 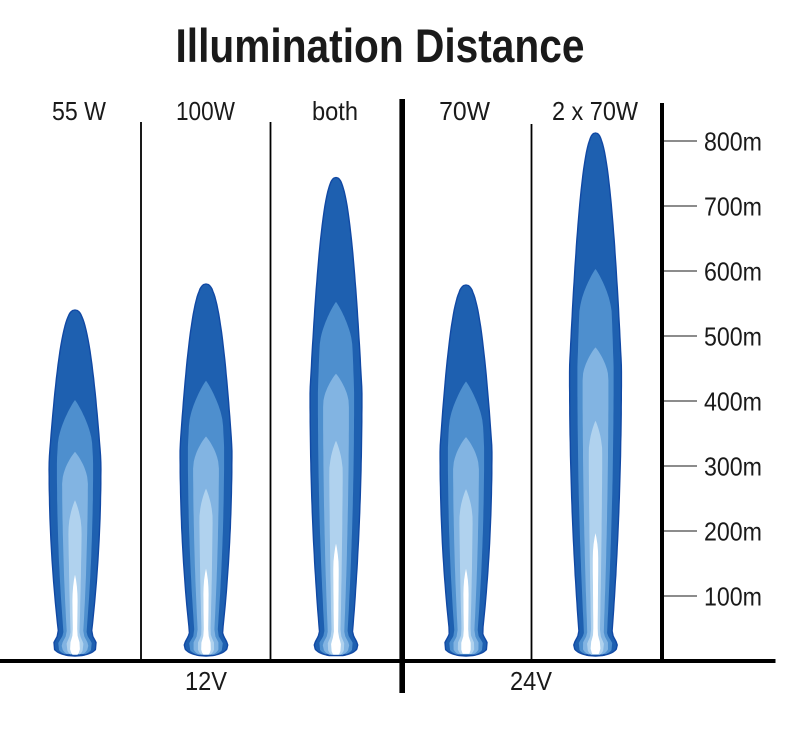 I want to click on svg-text: 600m, so click(x=733, y=272).